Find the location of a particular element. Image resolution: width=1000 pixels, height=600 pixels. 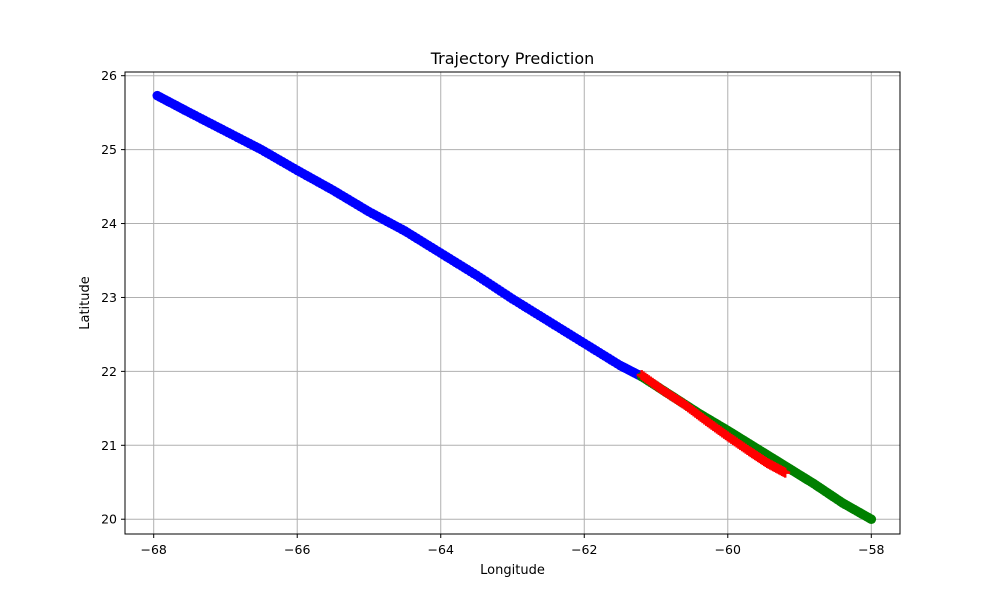

x-tick-label: −64 is located at coordinates (441, 549).